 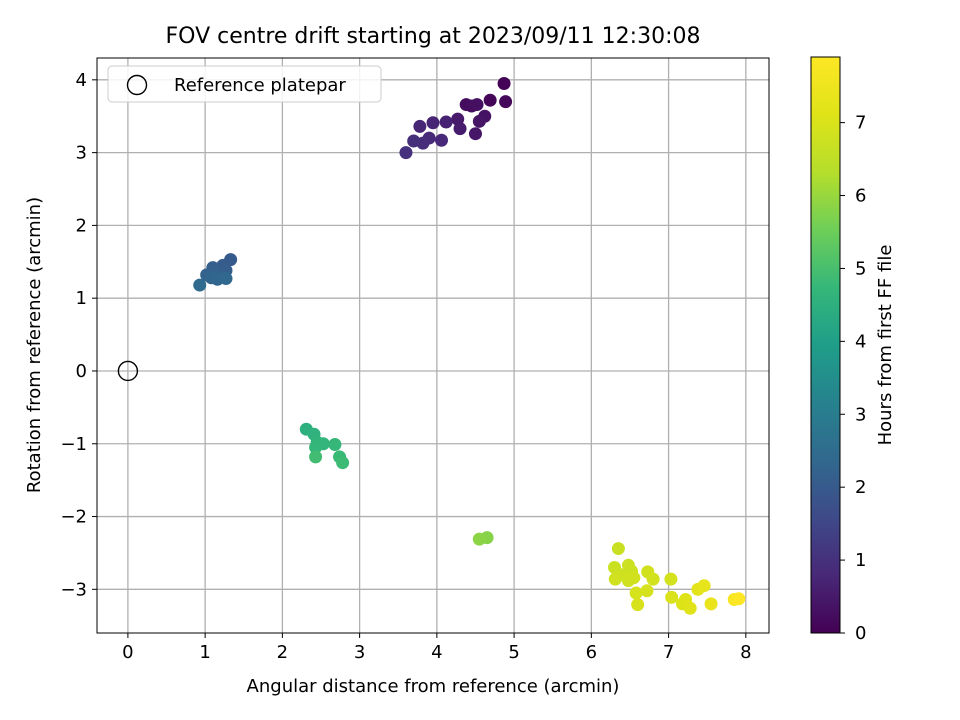 I want to click on colorbar-tick-label: 0, so click(x=860, y=633).